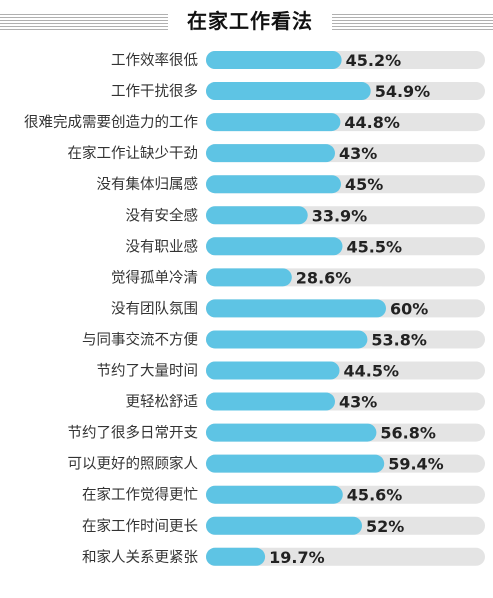 The image size is (493, 598). Describe the element at coordinates (140, 557) in the screenshot. I see `category-label: 和家人关系更紧张` at that location.